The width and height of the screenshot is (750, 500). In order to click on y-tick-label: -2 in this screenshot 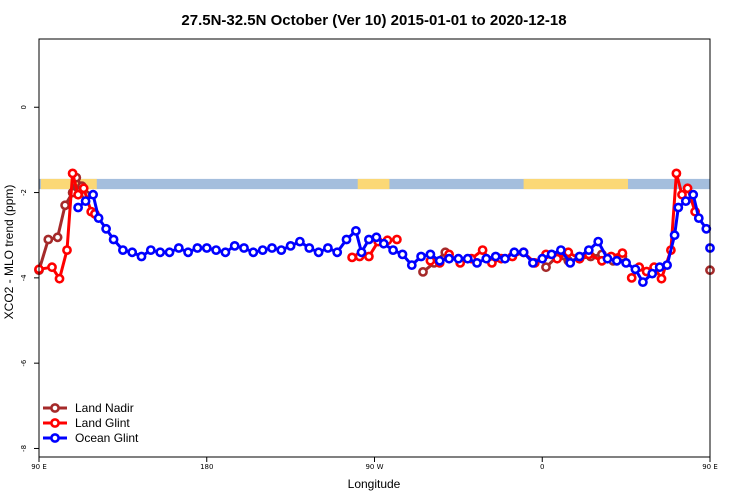, I will do `click(24, 192)`.